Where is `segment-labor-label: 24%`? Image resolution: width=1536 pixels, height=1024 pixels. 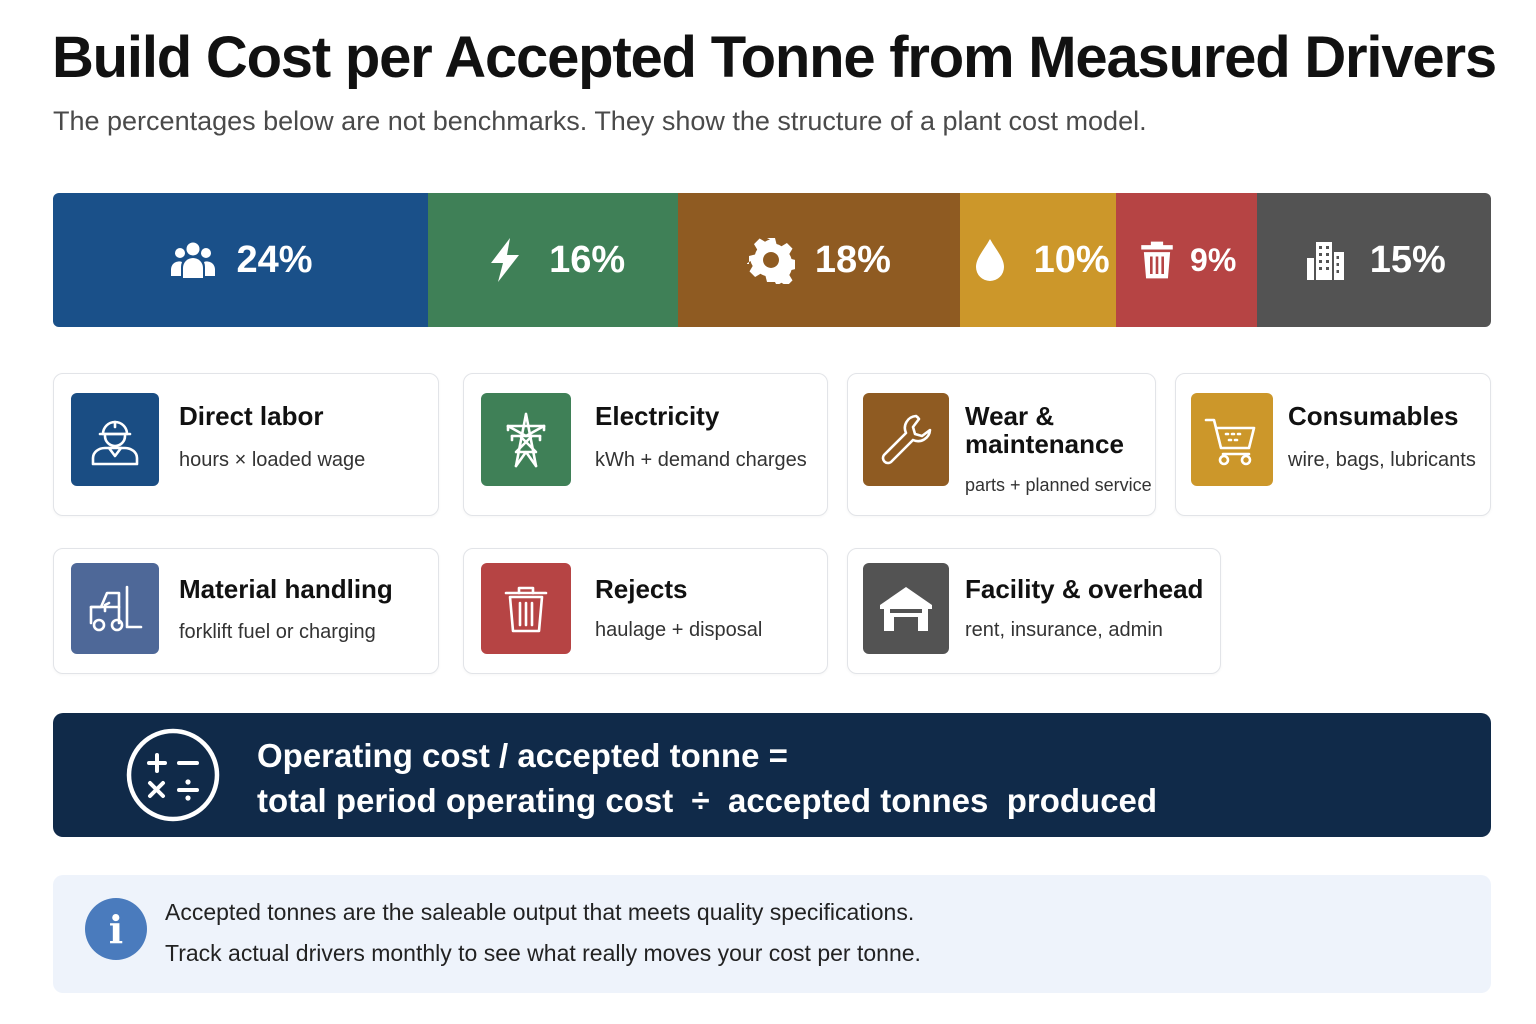
segment-labor-label: 24% is located at coordinates (274, 259).